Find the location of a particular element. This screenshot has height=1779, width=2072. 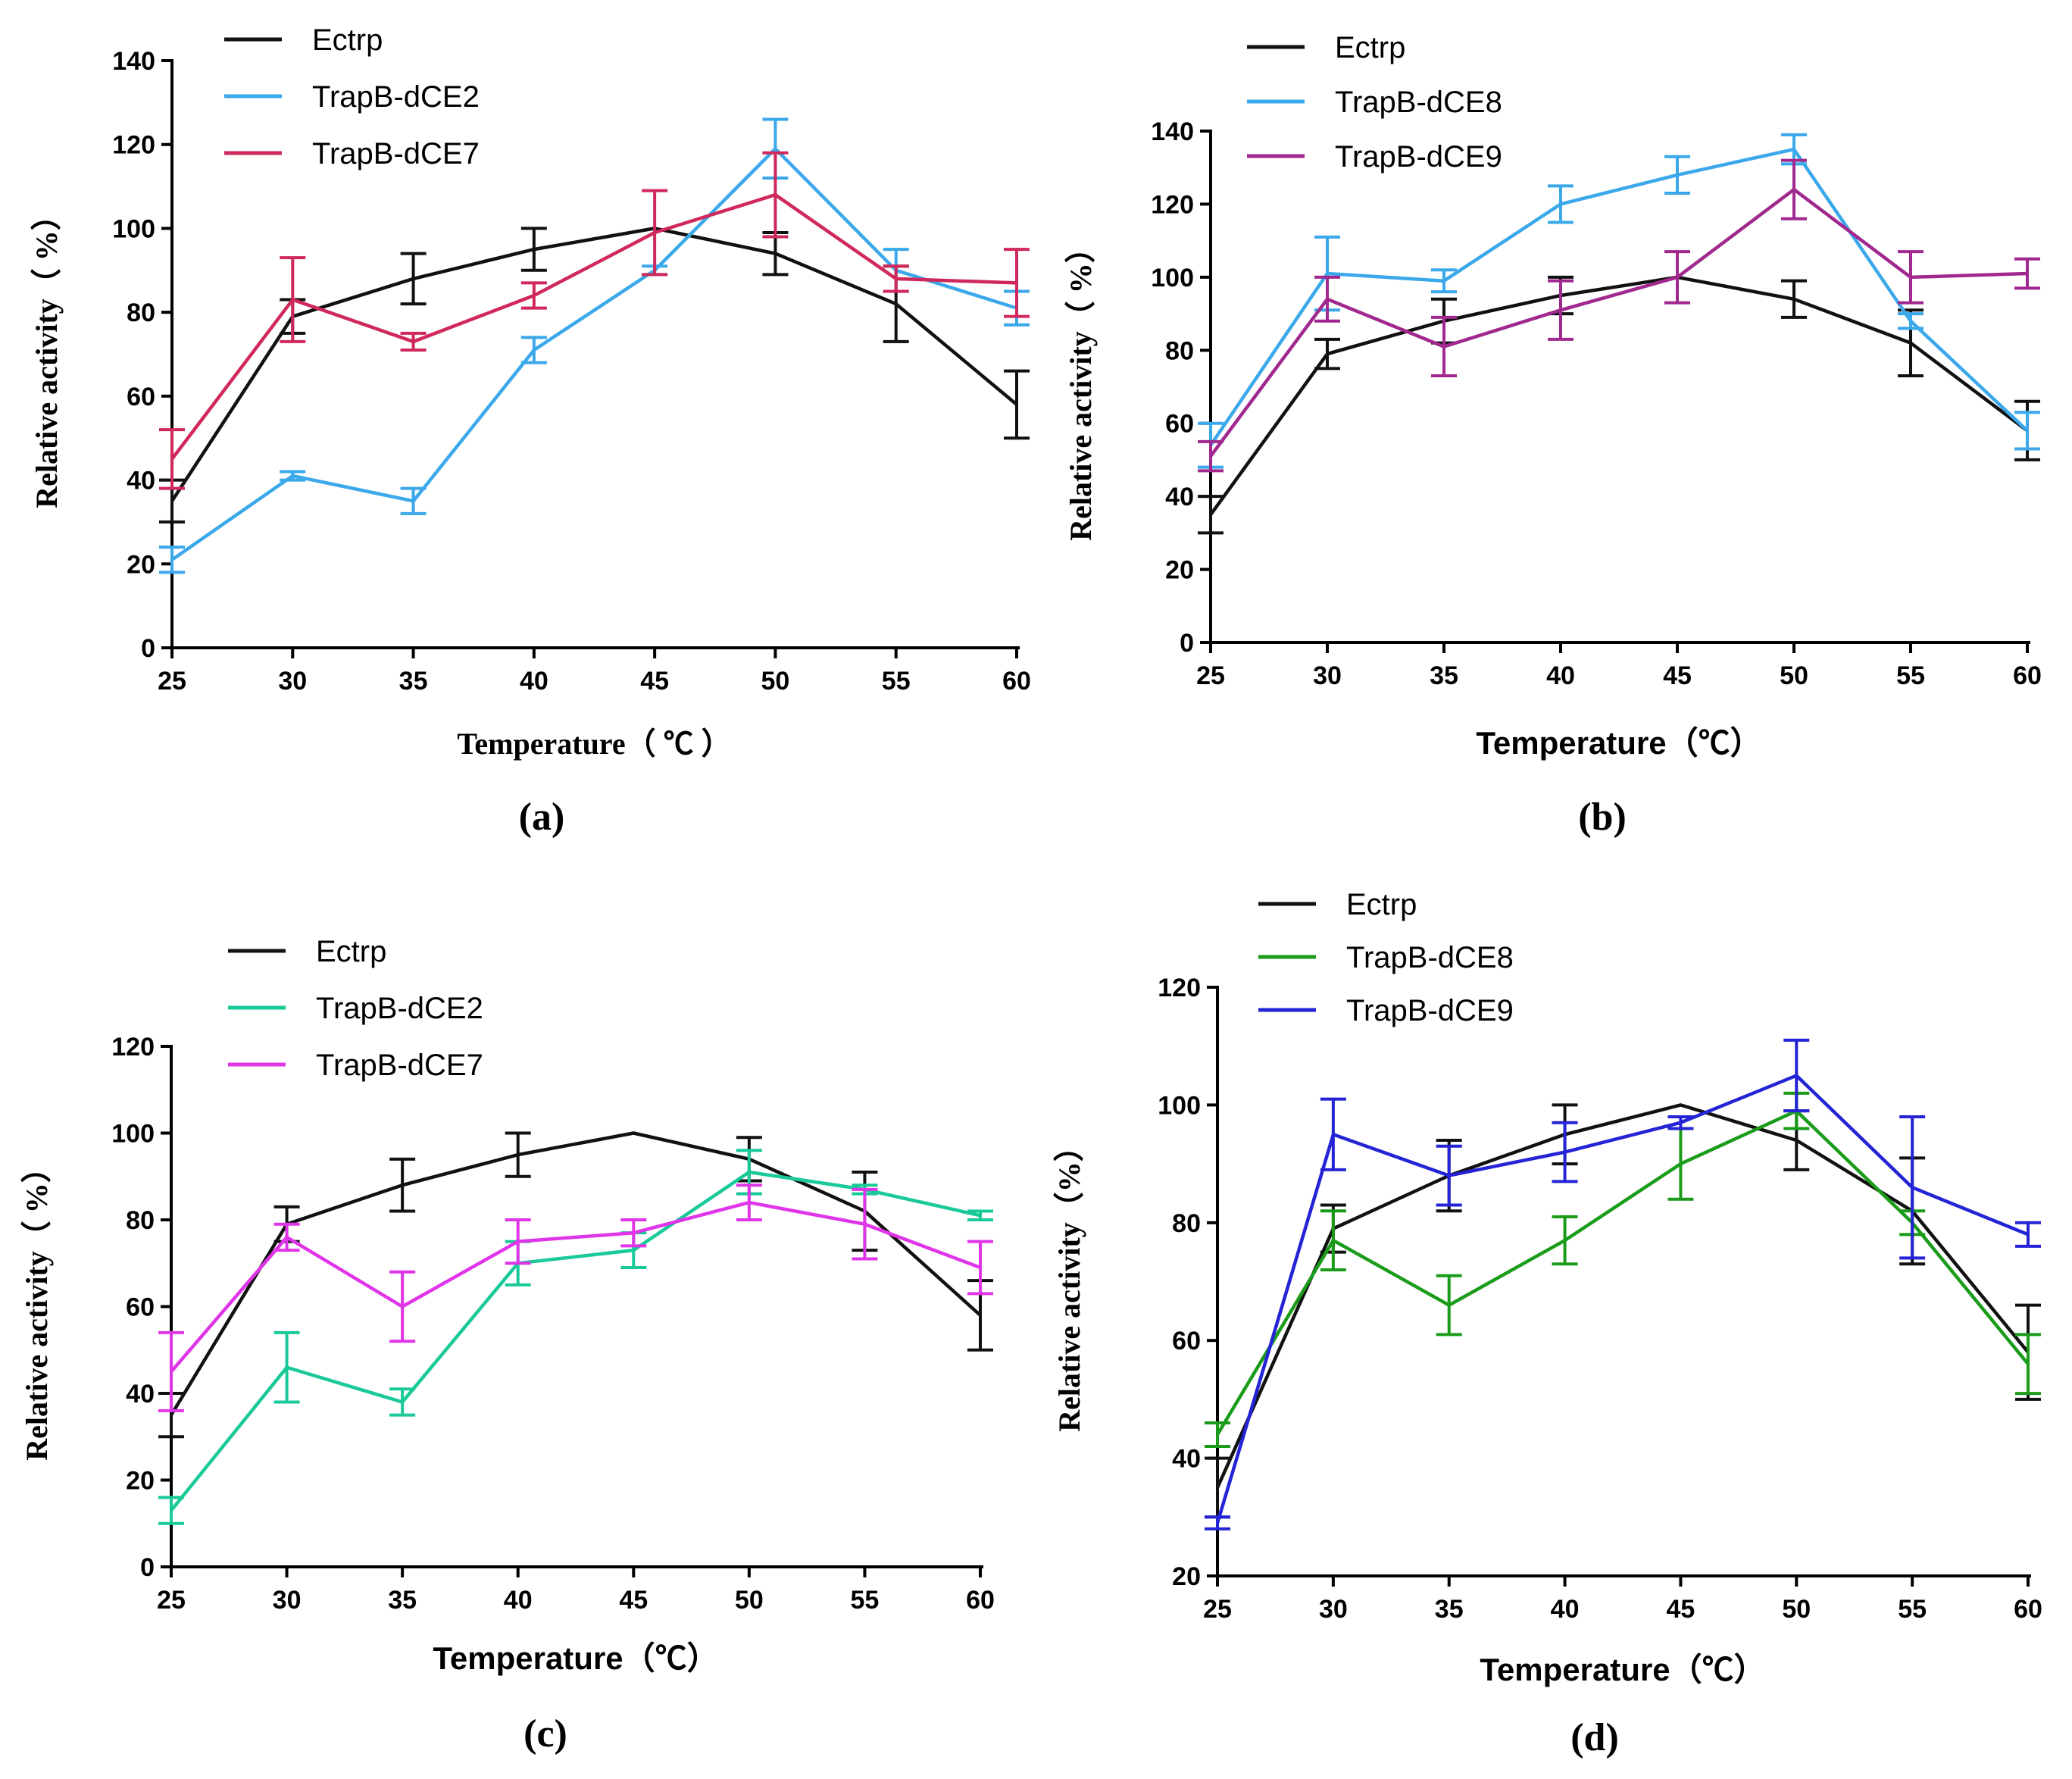

y-axis-title: Relative activity（ %） is located at coordinates (1081, 387).